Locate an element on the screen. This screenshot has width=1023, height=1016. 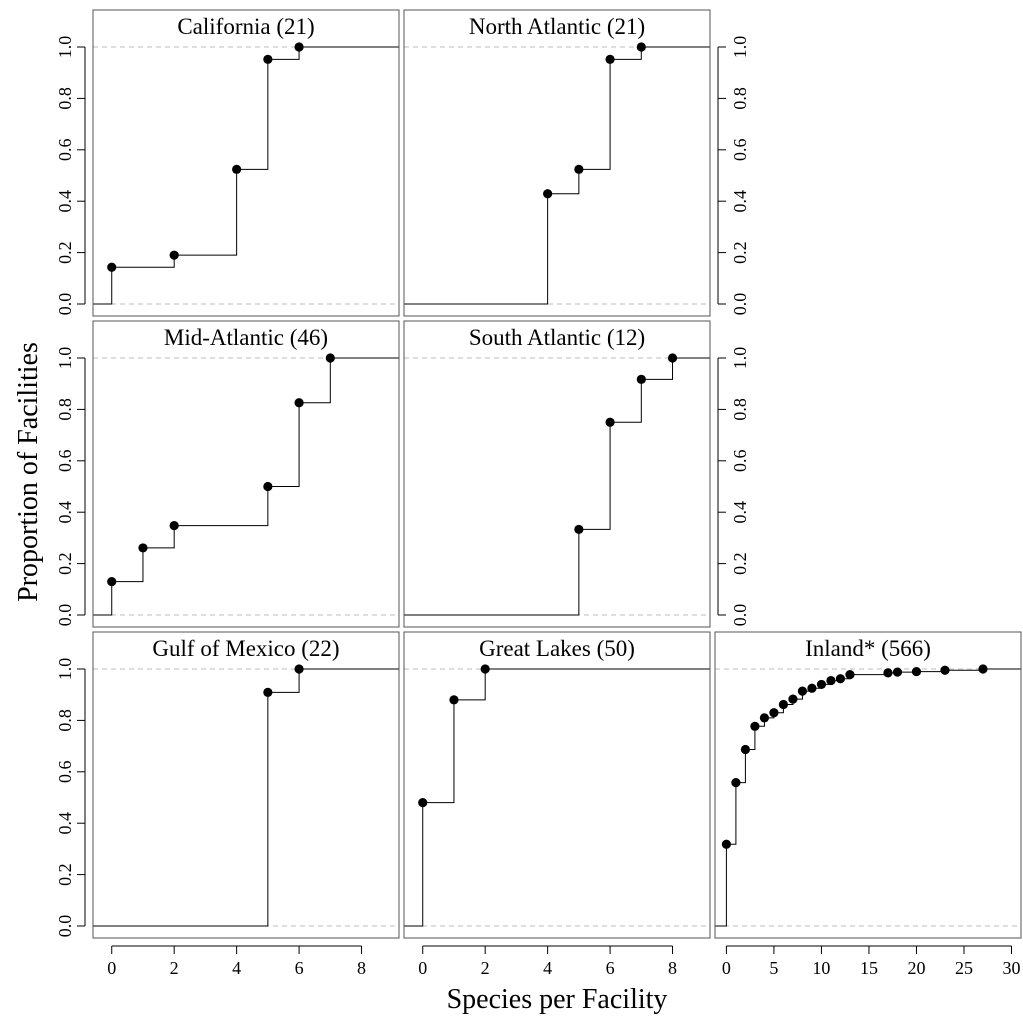
x-tick-label: 25 is located at coordinates (964, 968).